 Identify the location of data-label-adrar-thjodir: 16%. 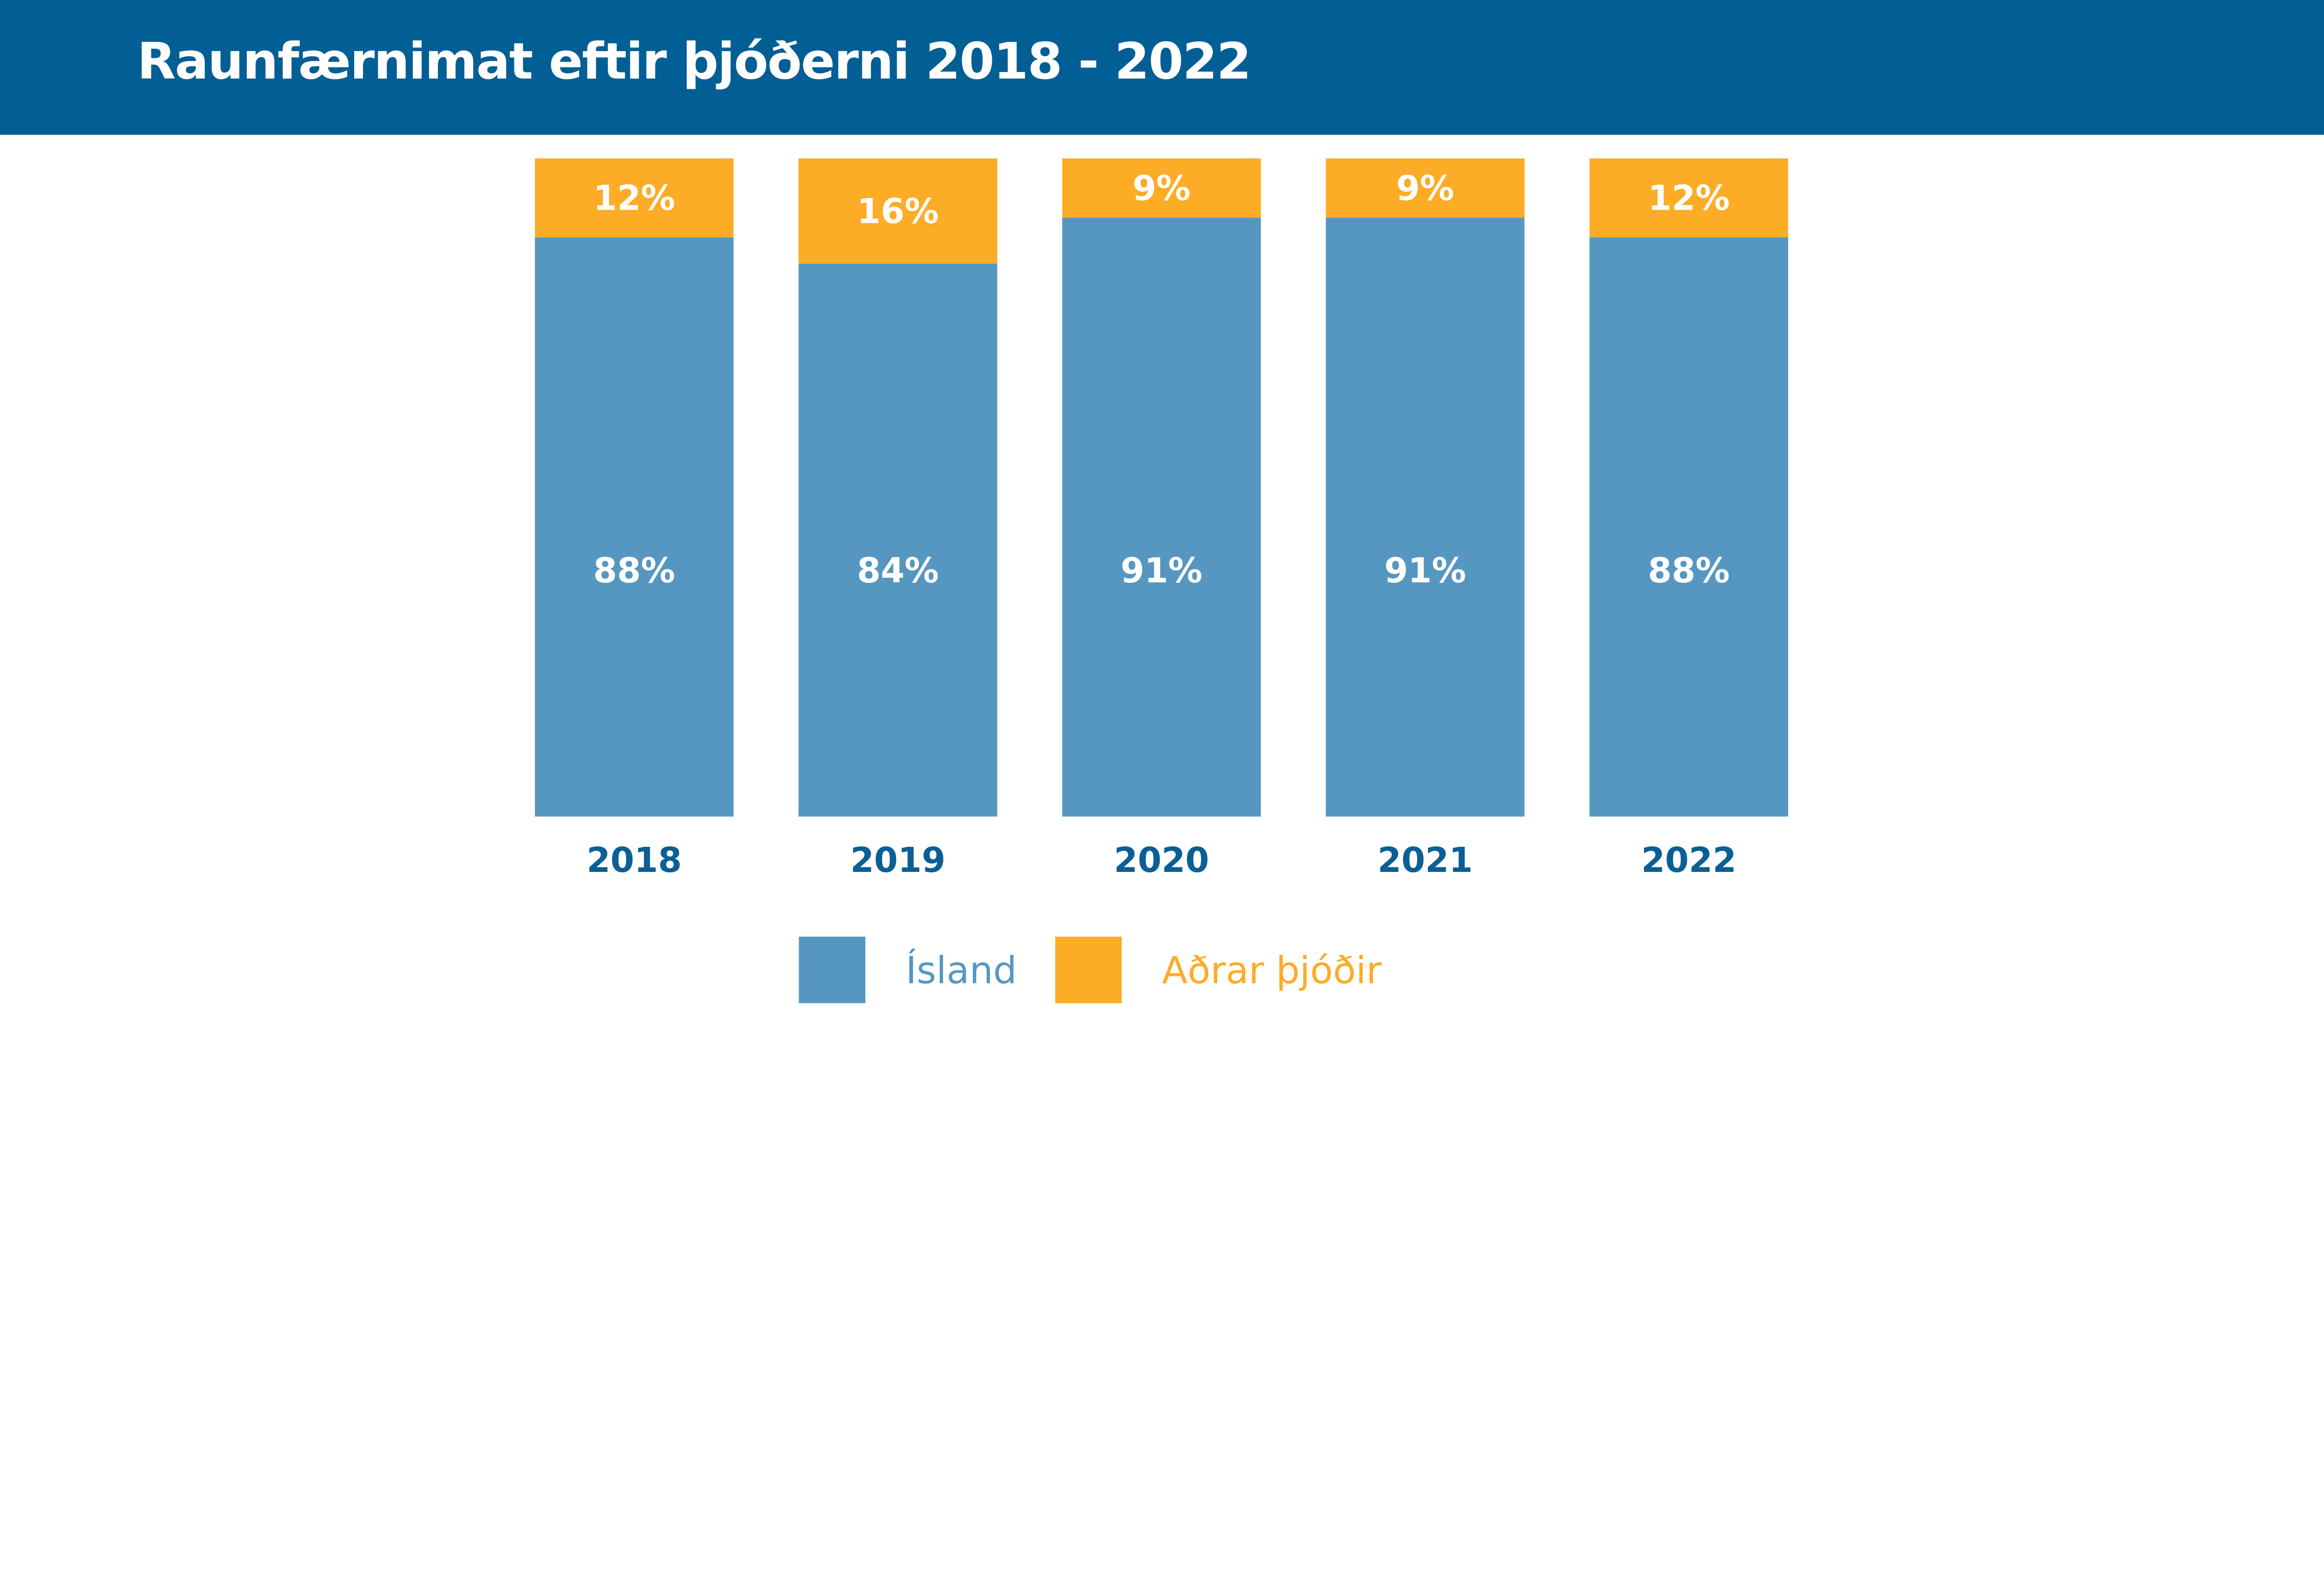
(898, 212).